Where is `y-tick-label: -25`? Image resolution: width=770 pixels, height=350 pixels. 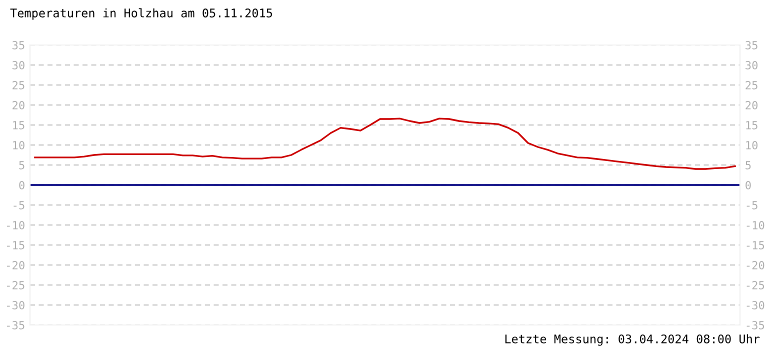
y-tick-label: -25 is located at coordinates (15, 285).